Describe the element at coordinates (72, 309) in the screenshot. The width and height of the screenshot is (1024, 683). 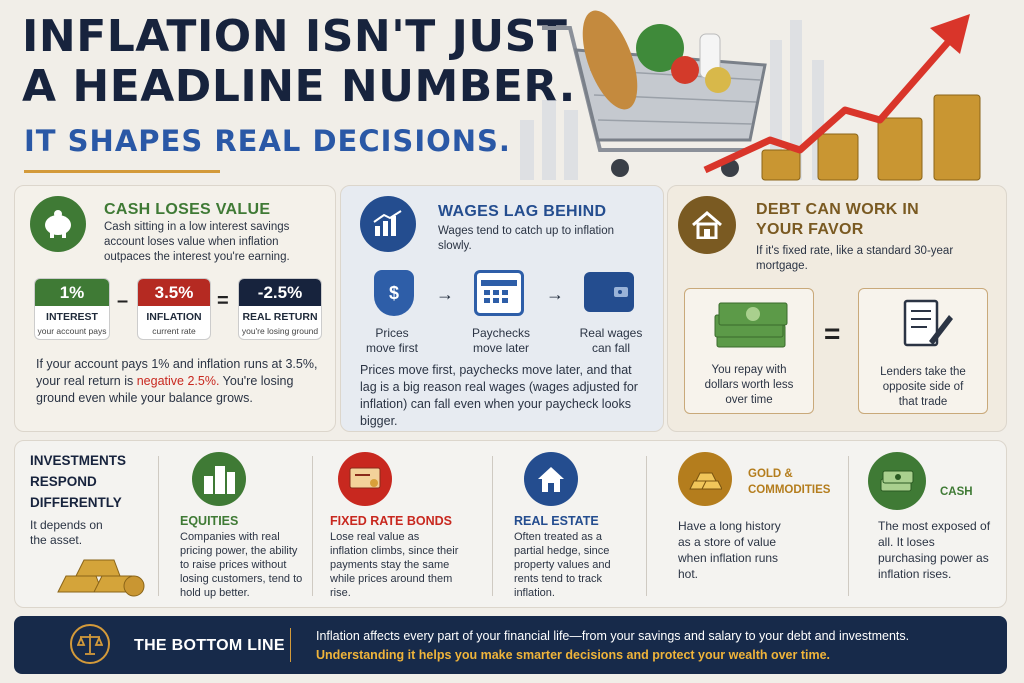
I see `interest-box: 1% INTEREST your account pays` at that location.